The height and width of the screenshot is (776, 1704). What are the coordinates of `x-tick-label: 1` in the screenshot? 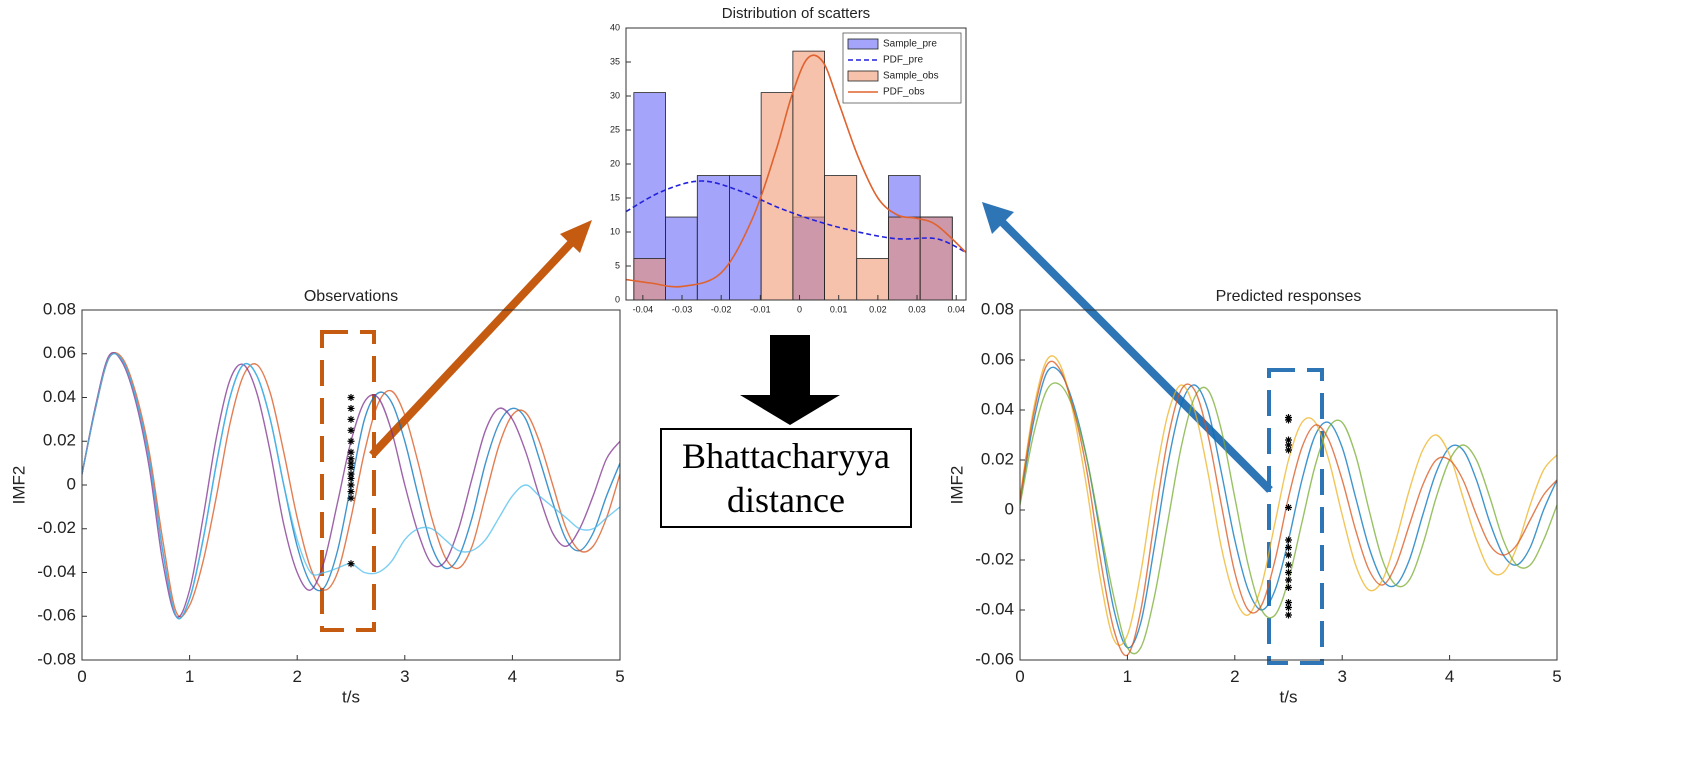 It's located at (1127, 676).